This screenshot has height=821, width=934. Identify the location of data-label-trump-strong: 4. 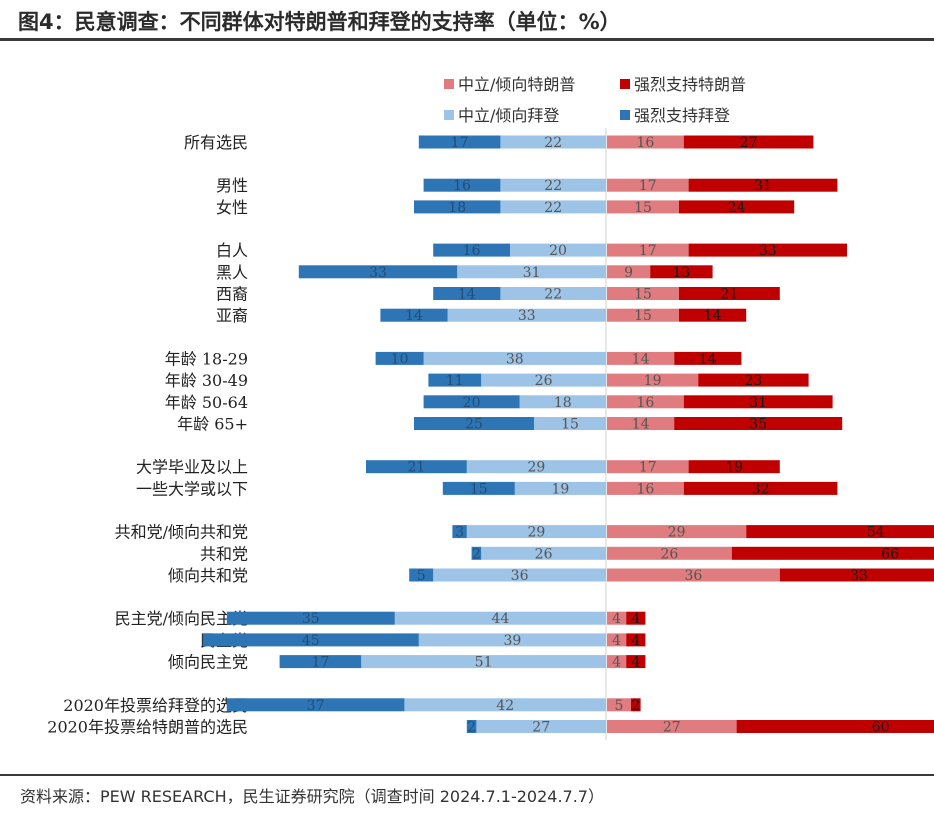
(635, 619).